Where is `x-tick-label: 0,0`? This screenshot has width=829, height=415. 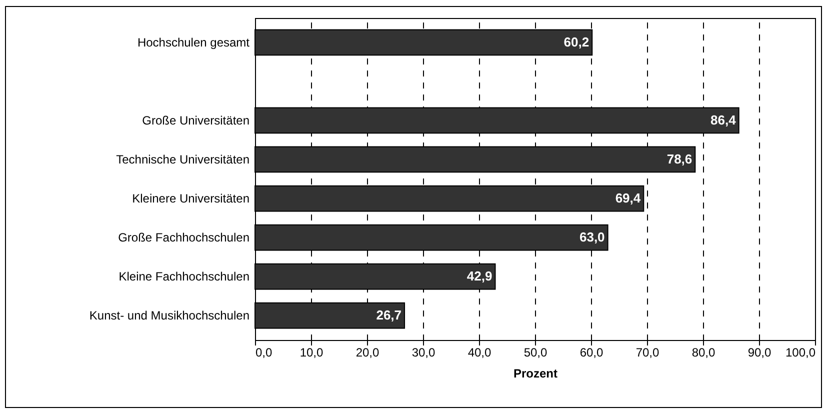
x-tick-label: 0,0 is located at coordinates (264, 353).